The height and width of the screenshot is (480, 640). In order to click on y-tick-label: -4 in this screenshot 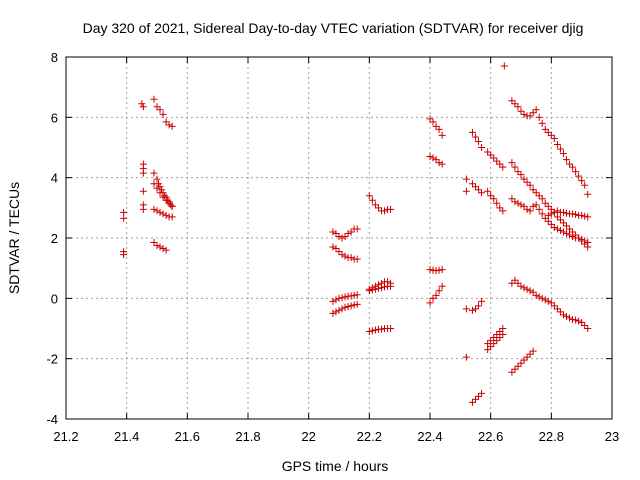, I will do `click(52, 419)`.